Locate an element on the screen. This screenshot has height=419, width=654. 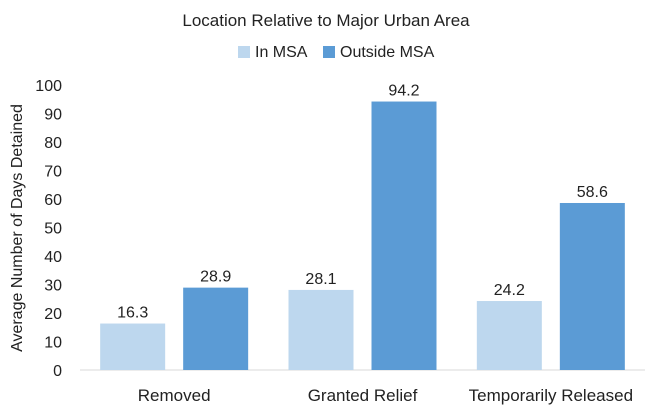
data-label-removed-in-msa: 16.3 is located at coordinates (132, 313).